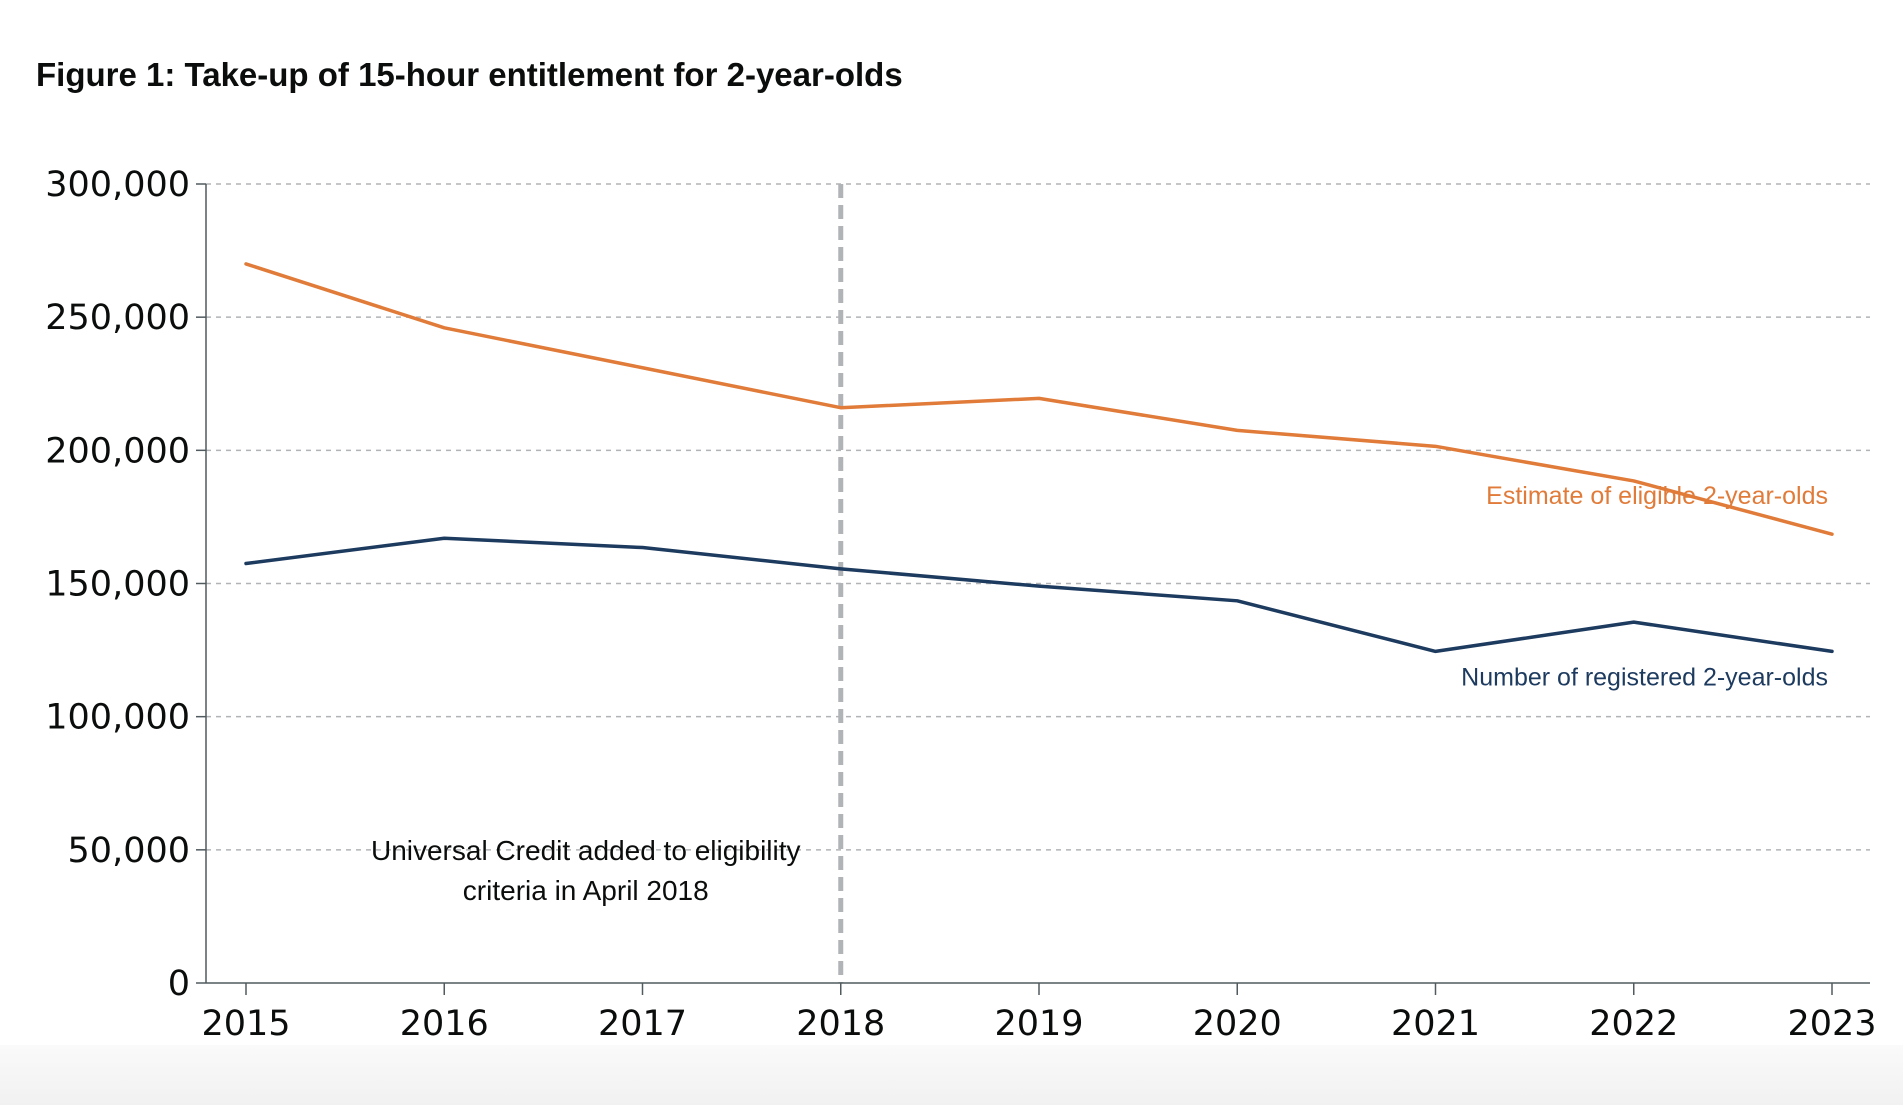  What do you see at coordinates (1237, 1024) in the screenshot?
I see `x-tick-label-2020: 2020` at bounding box center [1237, 1024].